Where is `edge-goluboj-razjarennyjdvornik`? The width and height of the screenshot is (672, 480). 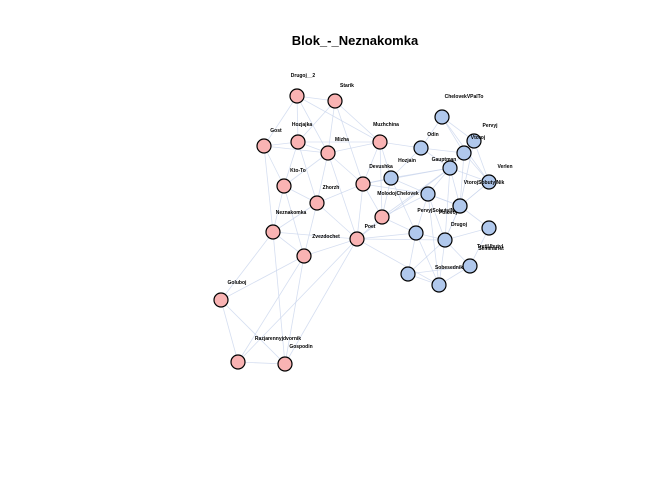
edge-goluboj-razjarennyjdvornik is located at coordinates (229, 331).